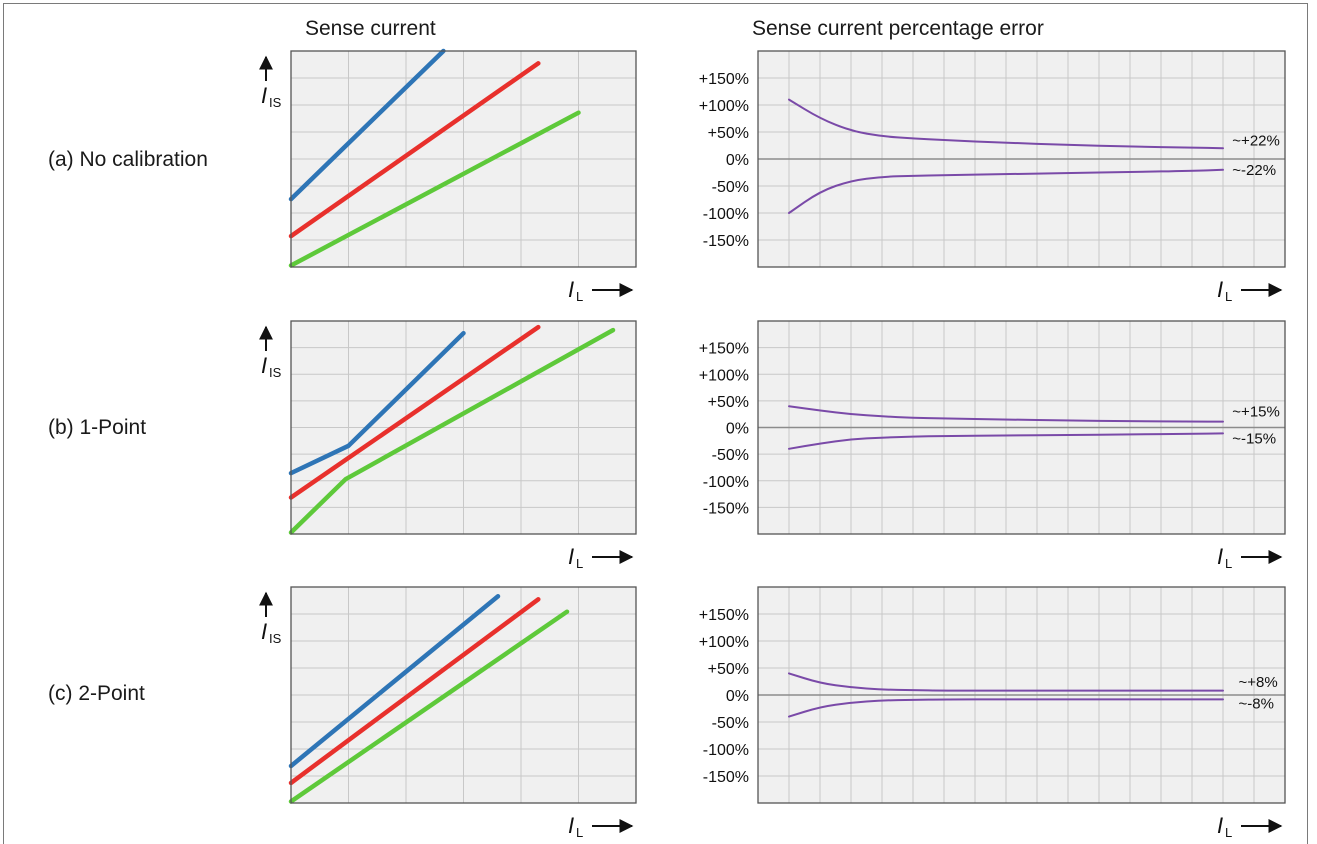  What do you see at coordinates (1256, 704) in the screenshot?
I see `error-annotation: ~-8%` at bounding box center [1256, 704].